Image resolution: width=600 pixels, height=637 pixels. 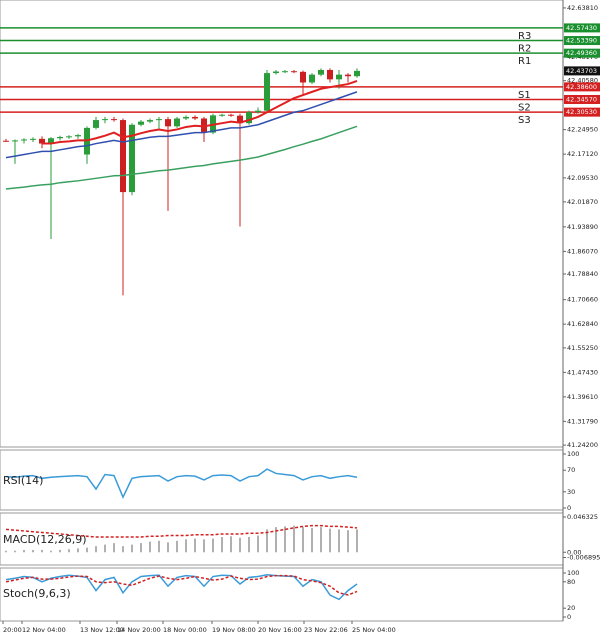 I want to click on level-tag-label: 42.53390, so click(x=581, y=41).